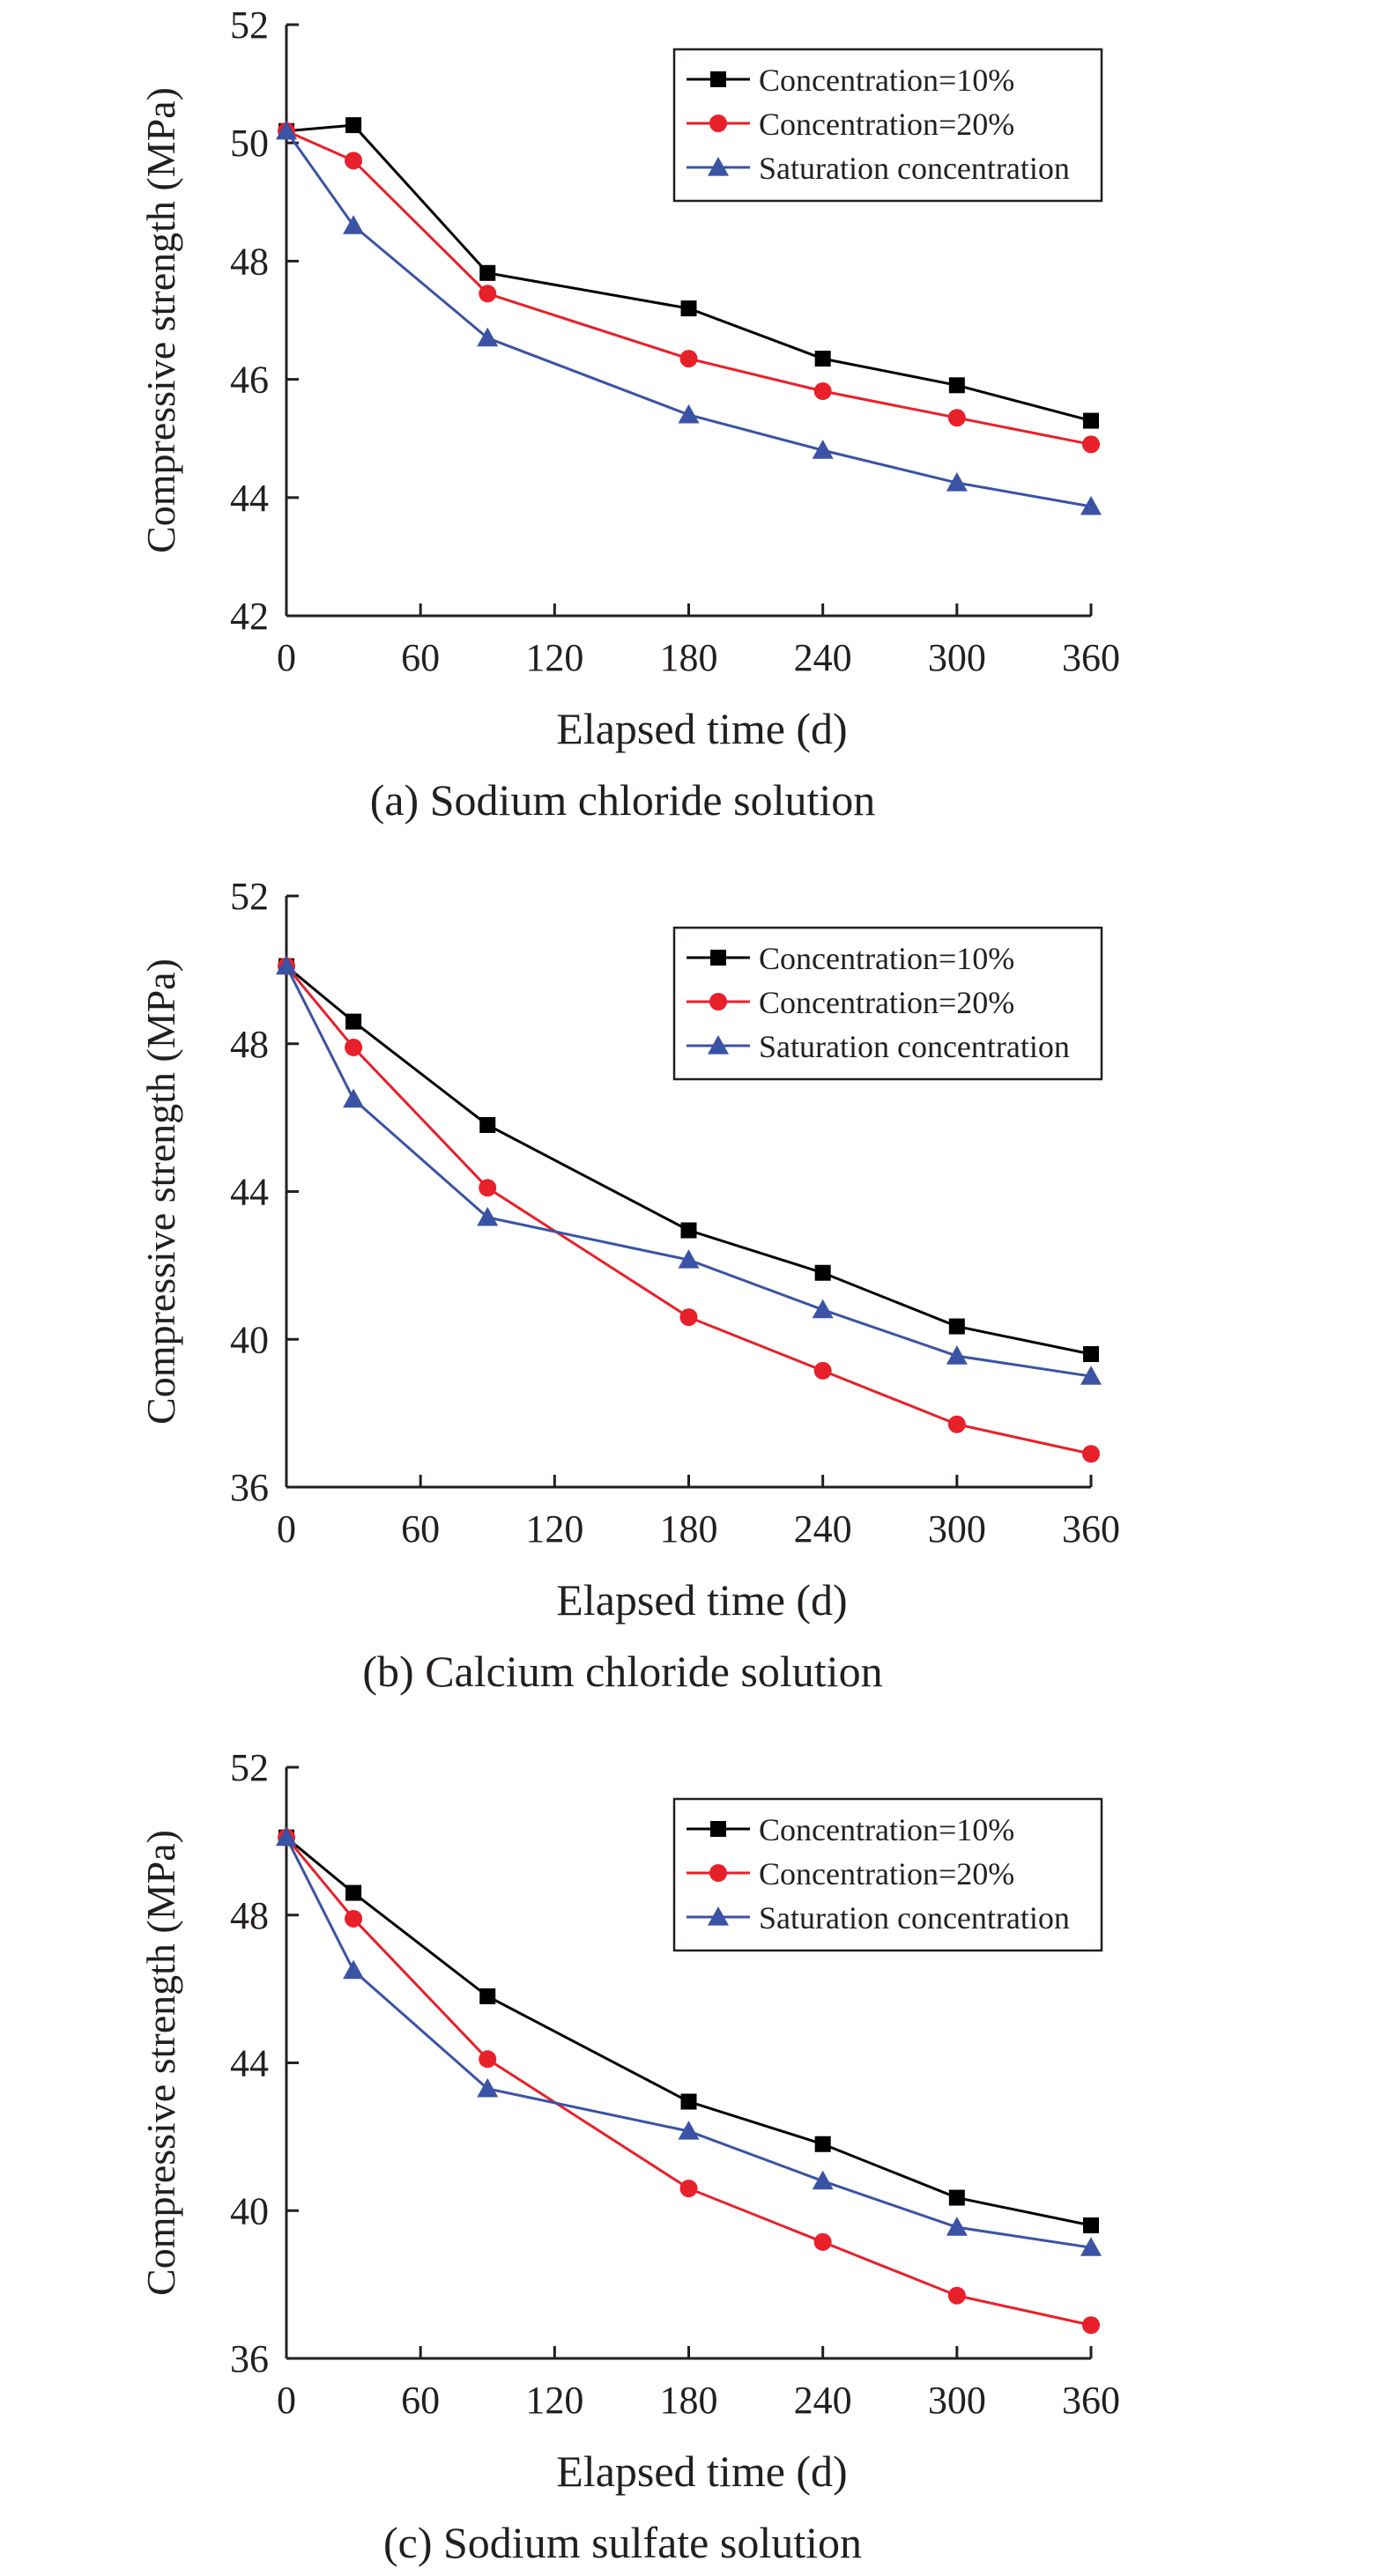 This screenshot has height=2576, width=1388. Describe the element at coordinates (914, 168) in the screenshot. I see `legend-label: Saturation concentration` at that location.